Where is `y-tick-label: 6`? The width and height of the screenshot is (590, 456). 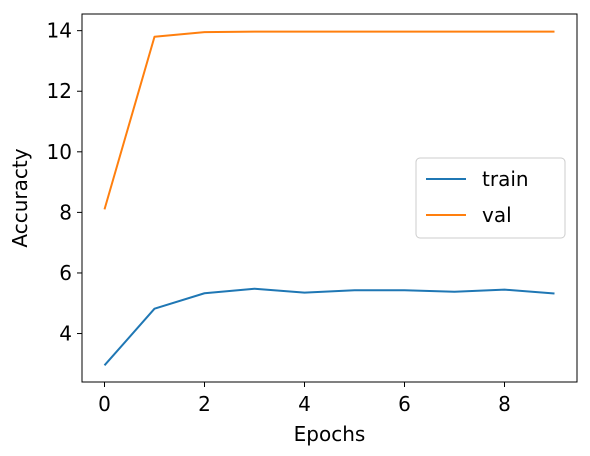 y-tick-label: 6 is located at coordinates (65, 273).